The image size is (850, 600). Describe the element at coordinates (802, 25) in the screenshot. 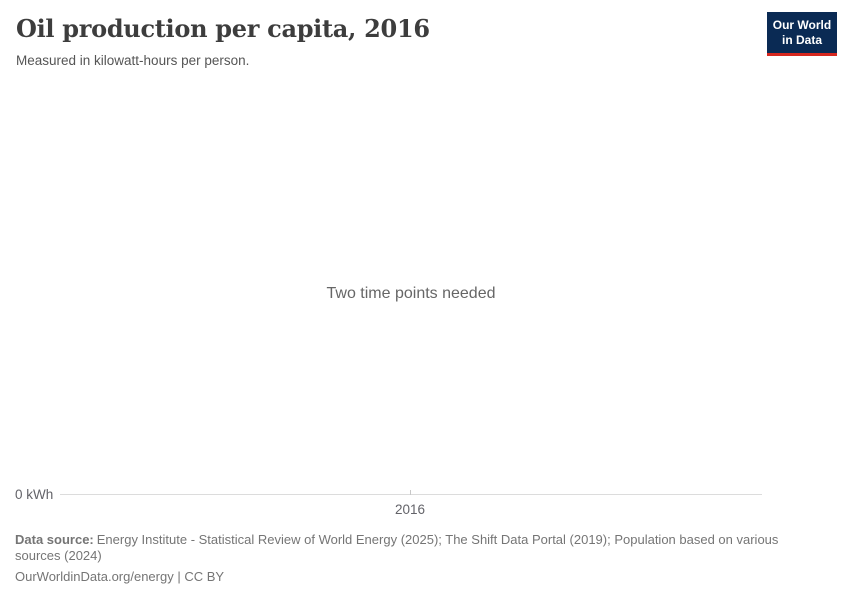

I see `owid-logo-line1: Our World` at that location.